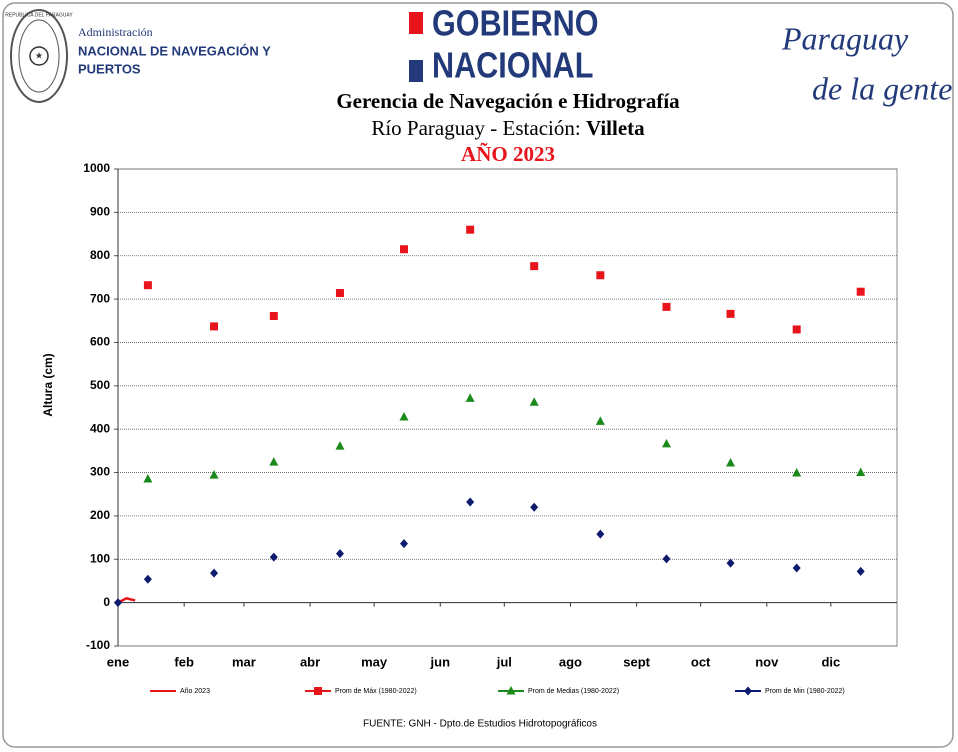 The height and width of the screenshot is (752, 958). Describe the element at coordinates (100, 342) in the screenshot. I see `y-tick-label: 600` at that location.